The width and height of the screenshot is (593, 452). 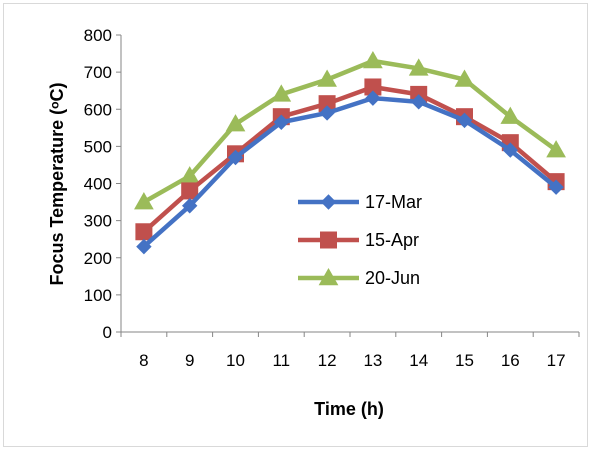 I want to click on y-tick-label: 700, so click(x=98, y=72).